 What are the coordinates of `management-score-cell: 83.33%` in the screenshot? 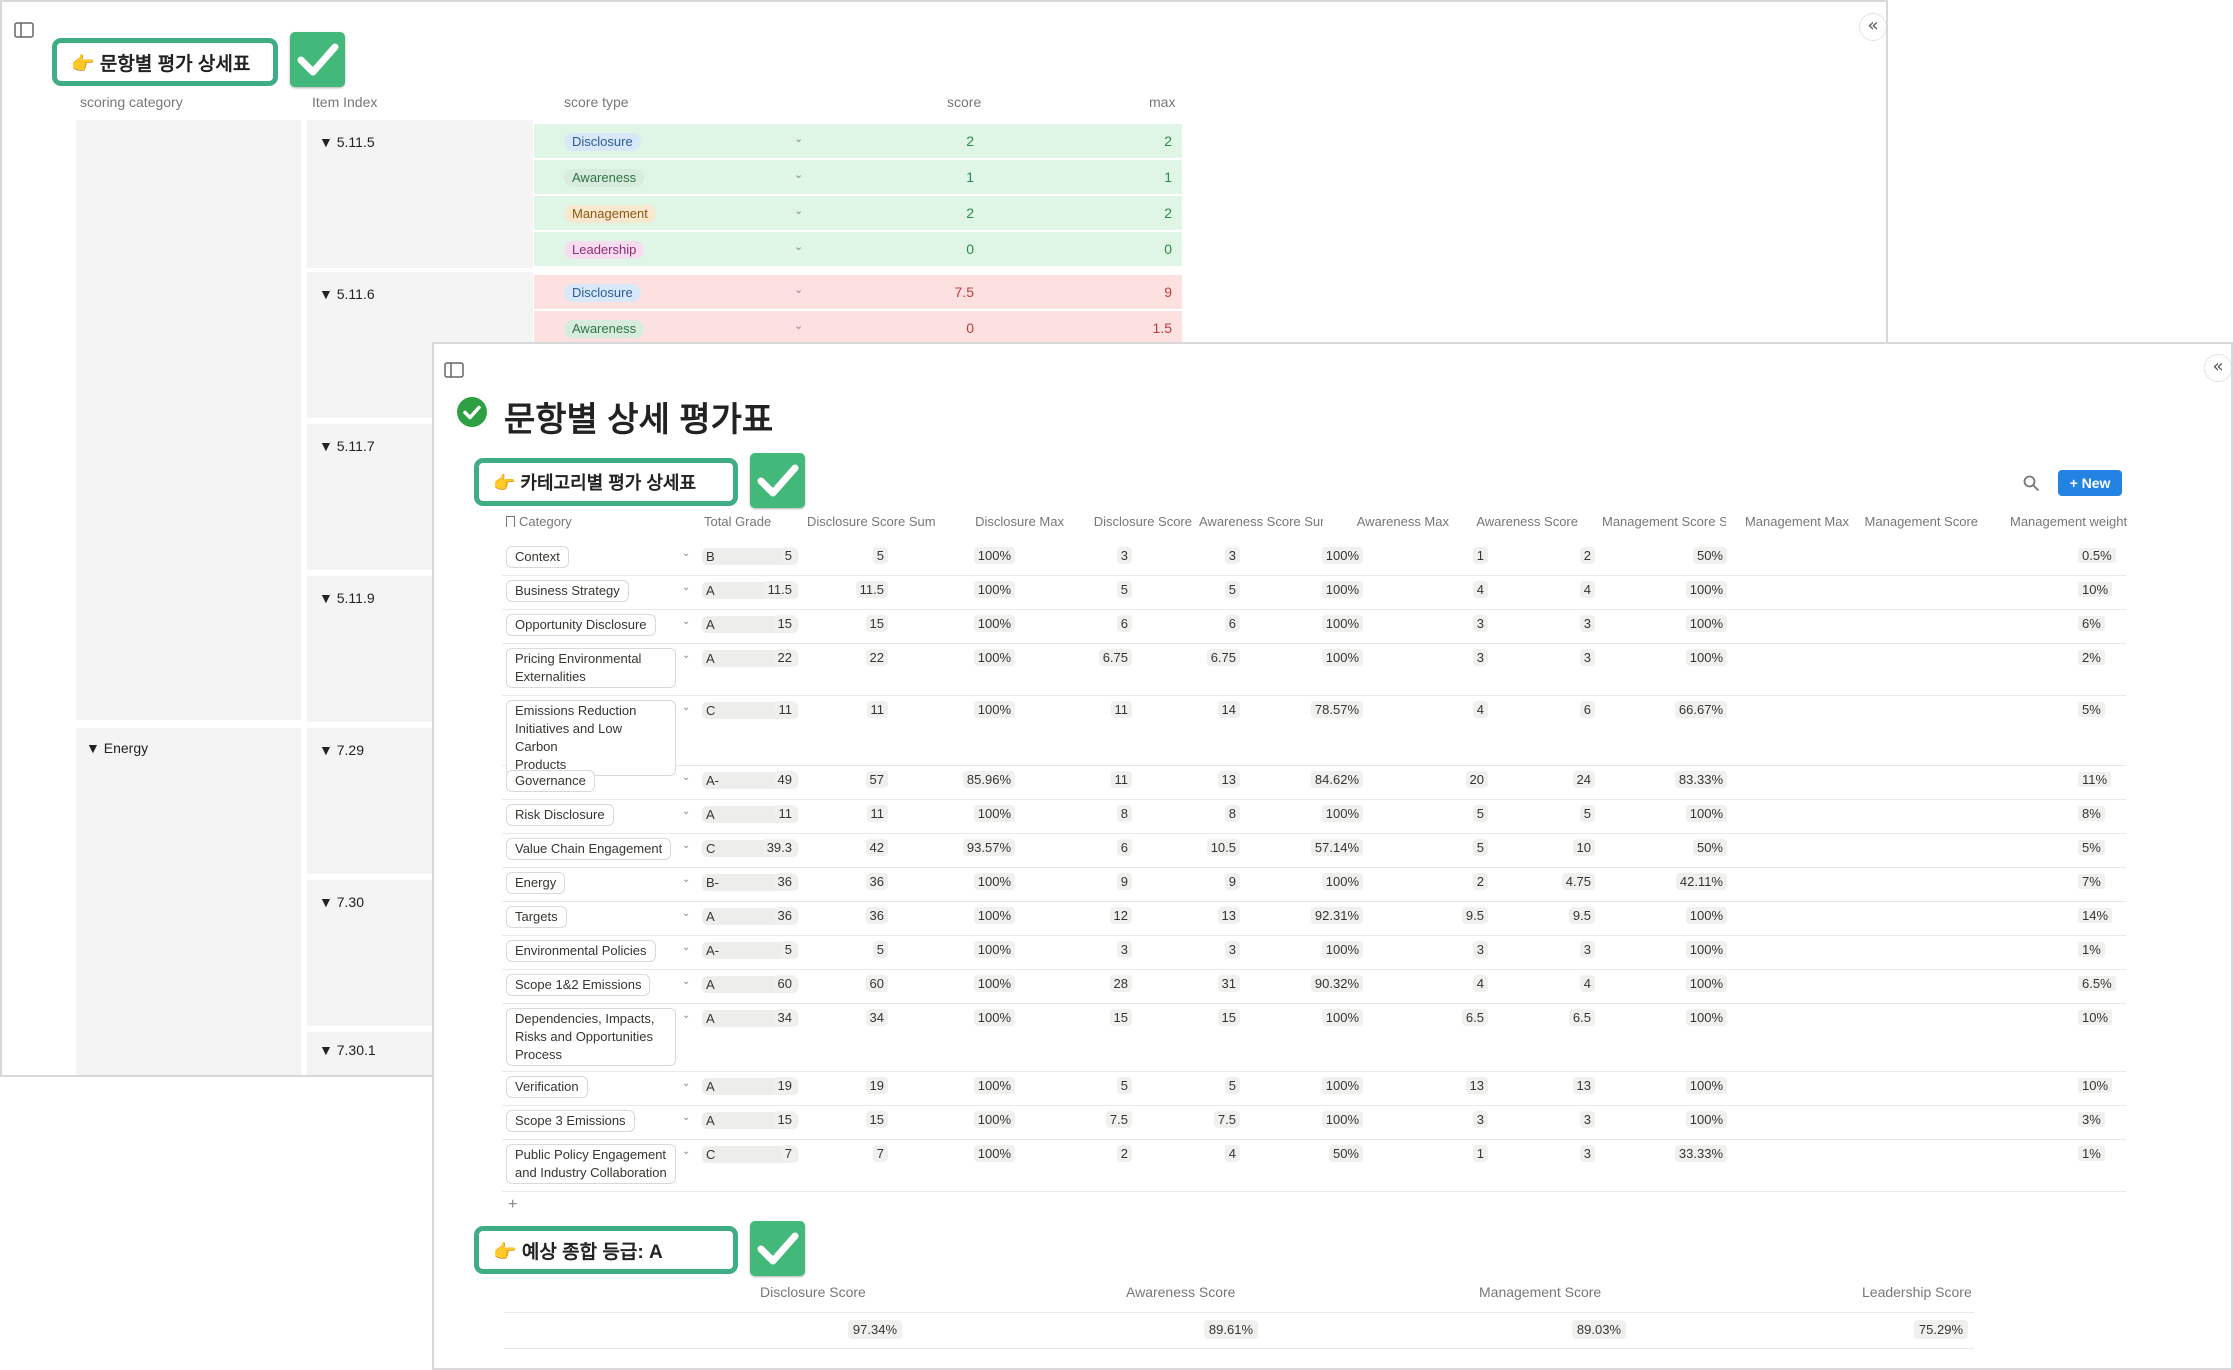 It's located at (1672, 779).